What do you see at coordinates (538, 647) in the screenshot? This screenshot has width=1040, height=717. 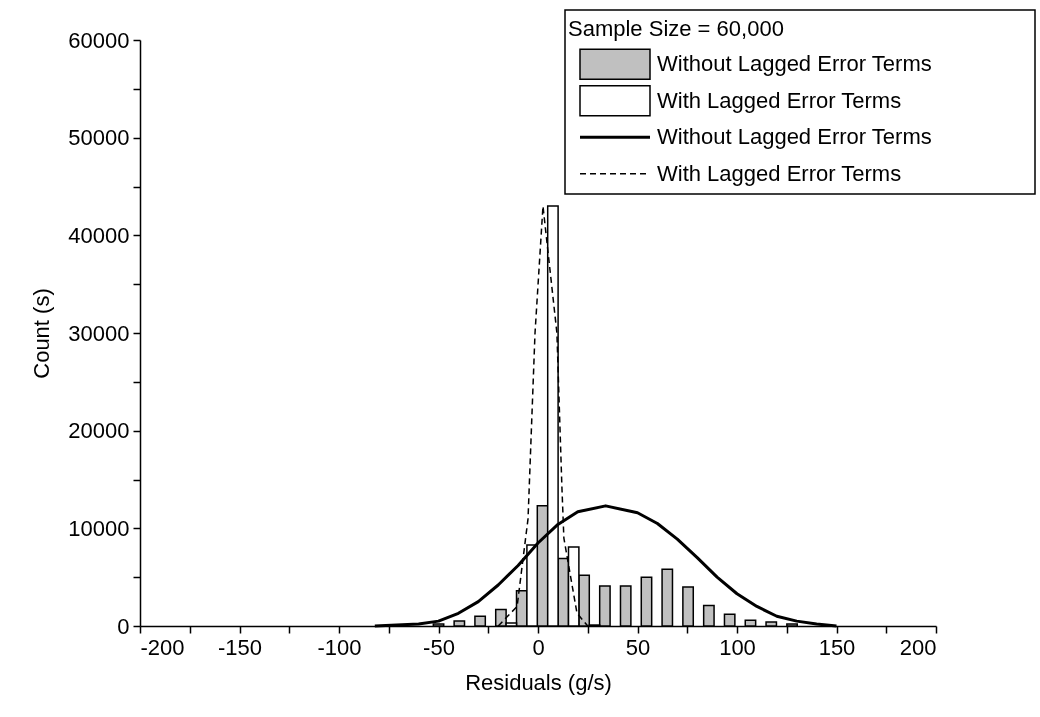 I see `x-tick-label: 0` at bounding box center [538, 647].